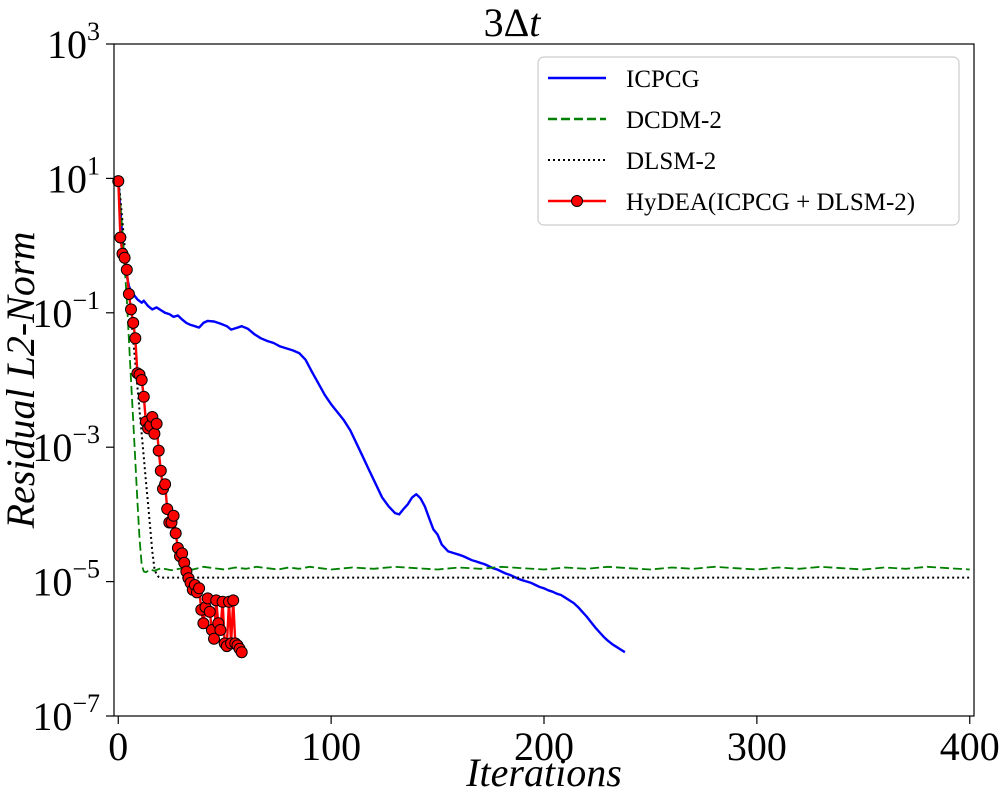  I want to click on y-tick-label: 10³, so click(73, 42).